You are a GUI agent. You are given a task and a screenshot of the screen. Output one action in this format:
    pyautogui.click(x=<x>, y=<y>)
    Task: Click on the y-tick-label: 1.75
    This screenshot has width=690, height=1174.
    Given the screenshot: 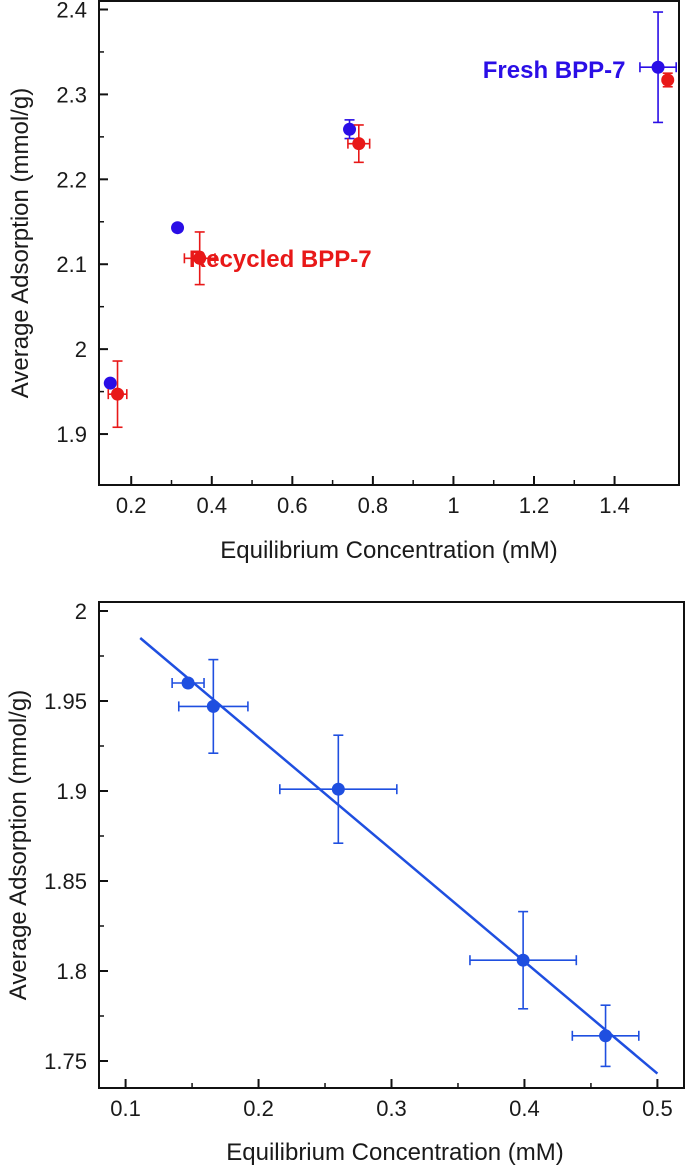 What is the action you would take?
    pyautogui.click(x=65, y=1061)
    